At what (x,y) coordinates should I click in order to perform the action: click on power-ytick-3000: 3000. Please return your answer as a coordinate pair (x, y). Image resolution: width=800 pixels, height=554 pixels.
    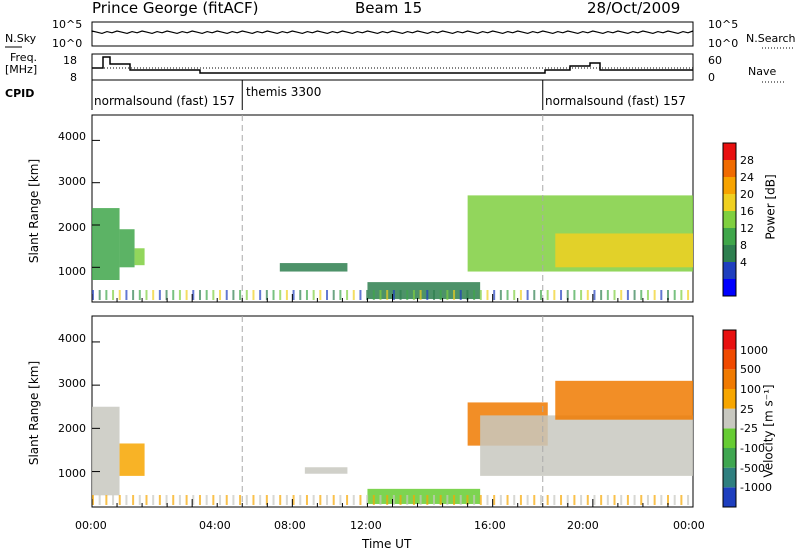
    Looking at the image, I should click on (72, 181).